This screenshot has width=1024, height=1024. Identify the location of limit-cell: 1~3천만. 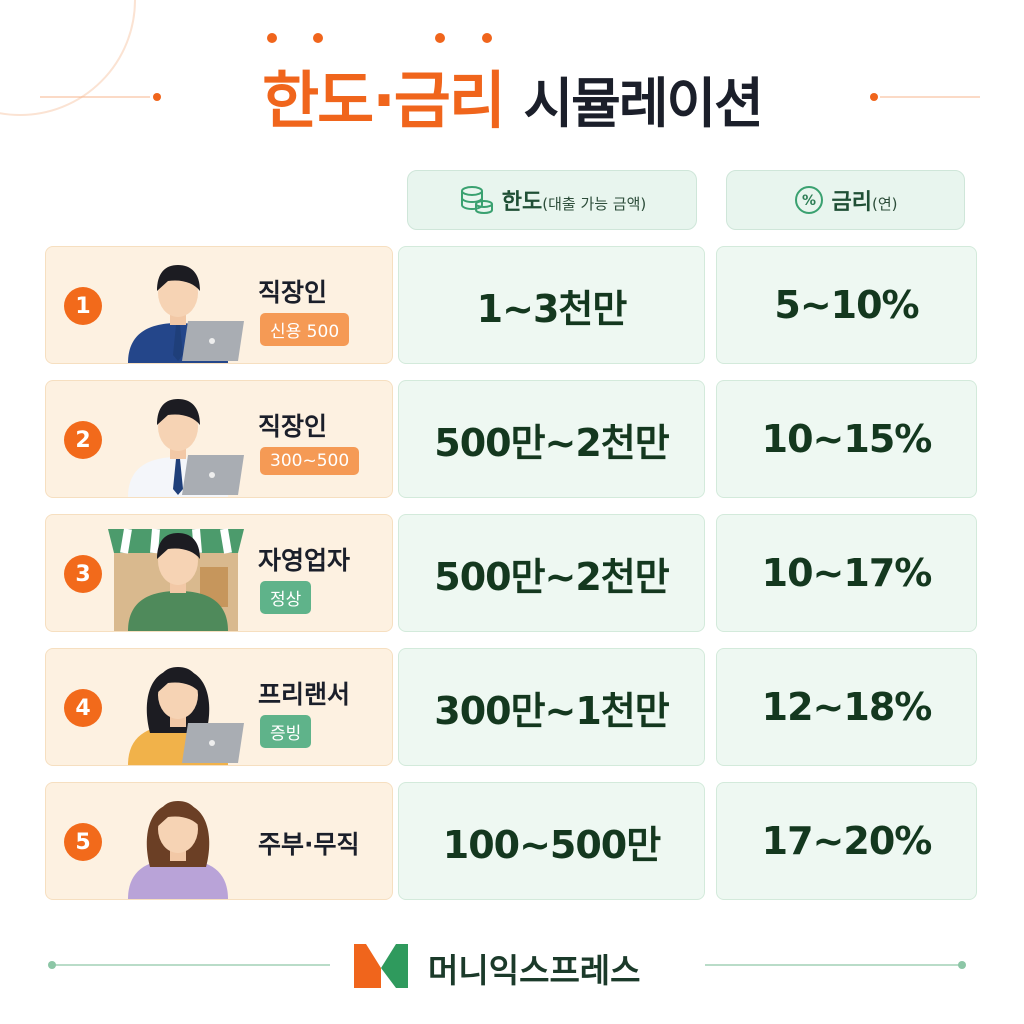
(551, 305).